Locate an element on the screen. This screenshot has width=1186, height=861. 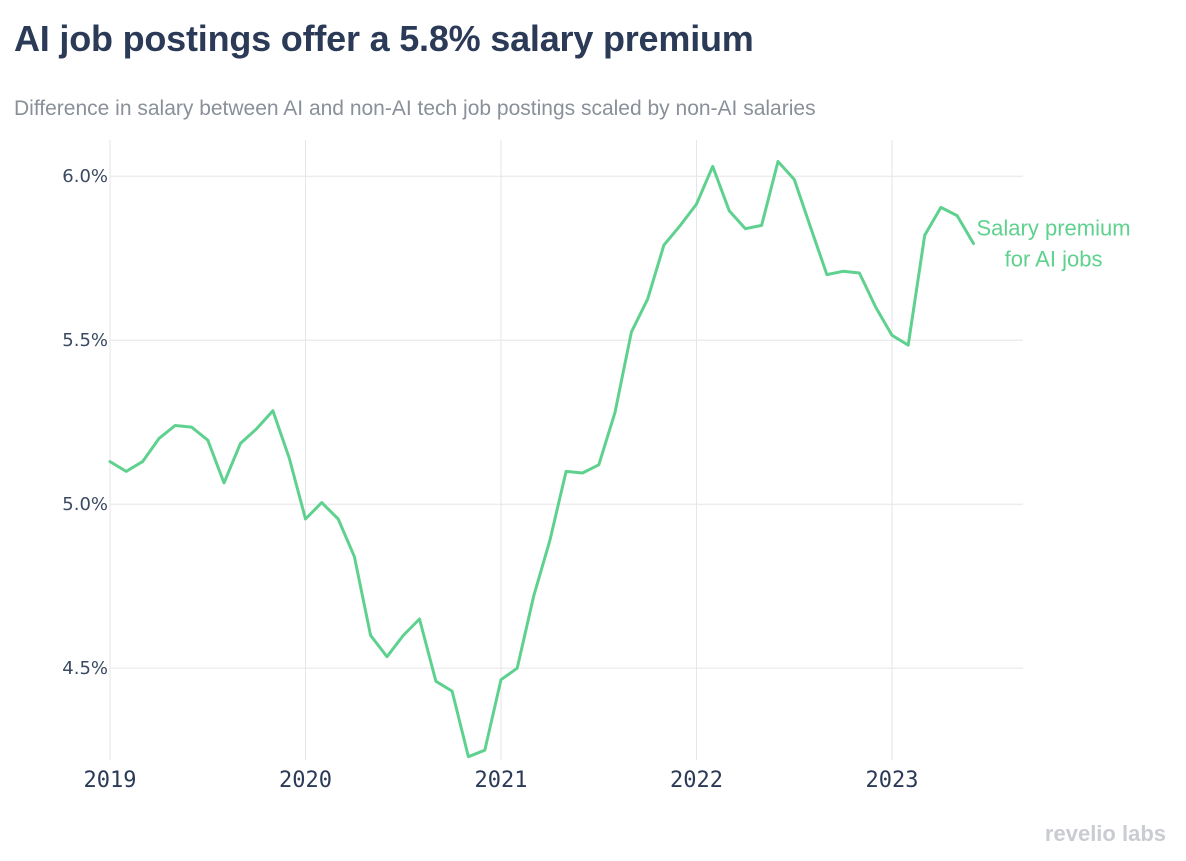
y-tick-label: 5.0% is located at coordinates (85, 504).